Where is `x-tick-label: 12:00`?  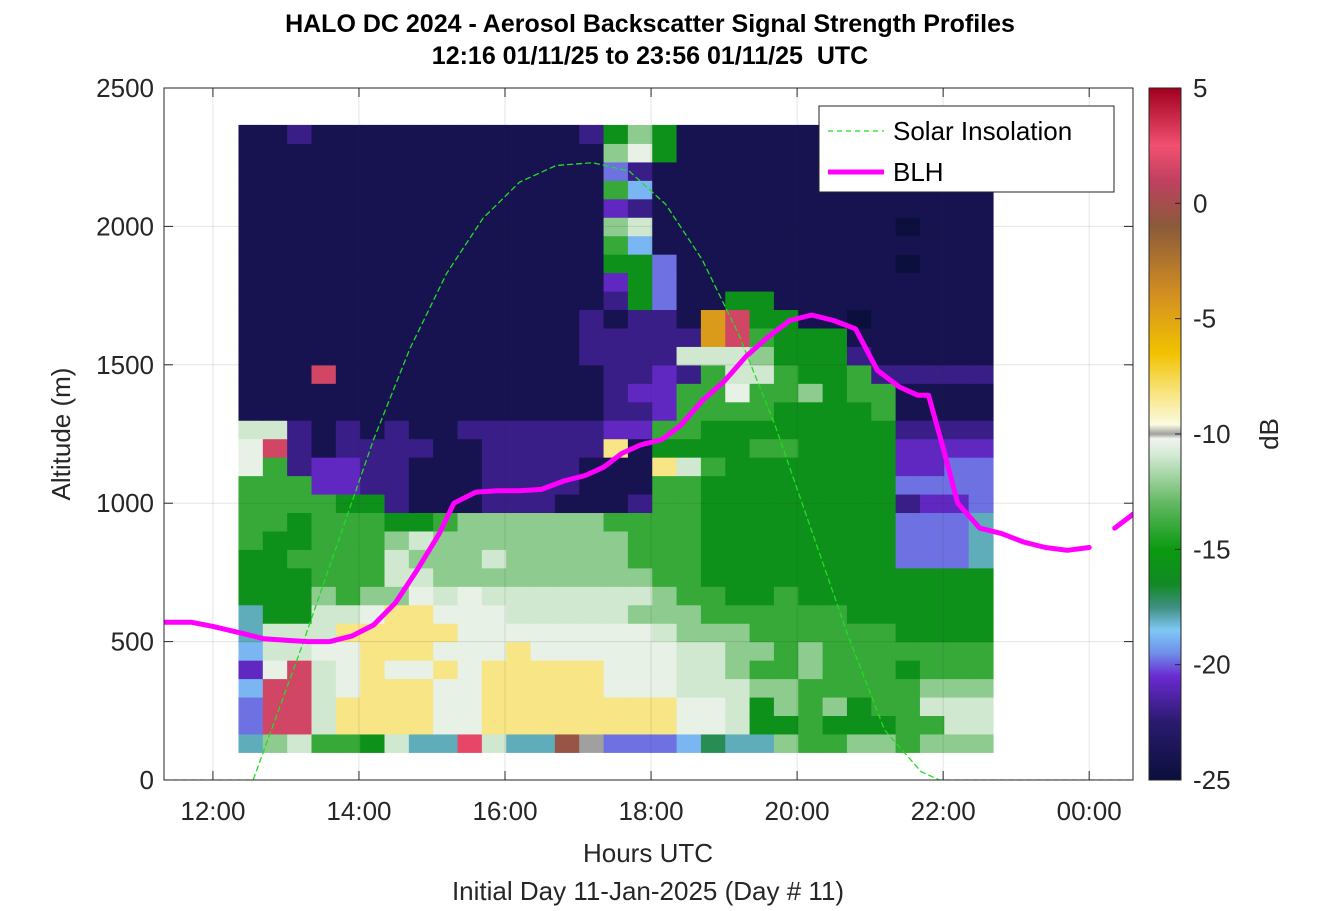
x-tick-label: 12:00 is located at coordinates (212, 811).